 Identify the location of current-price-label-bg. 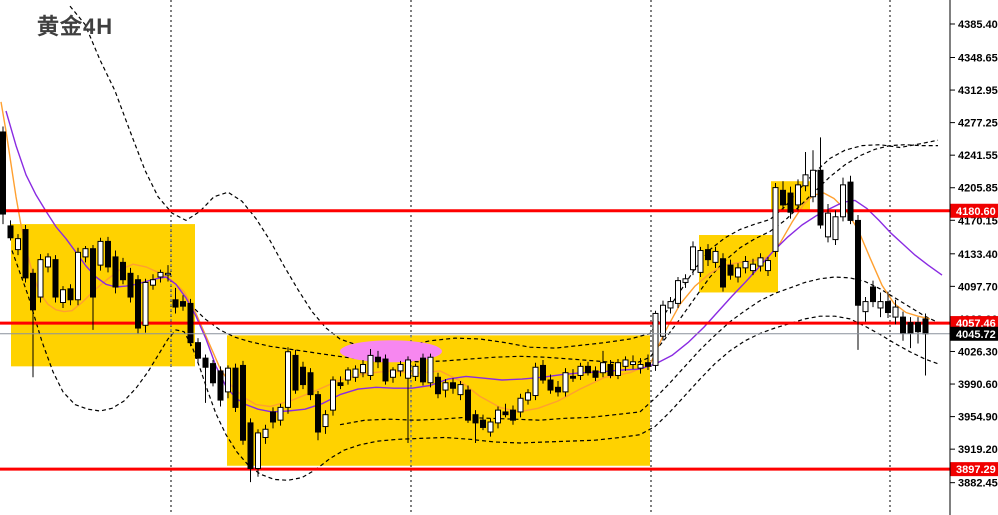
(974, 333).